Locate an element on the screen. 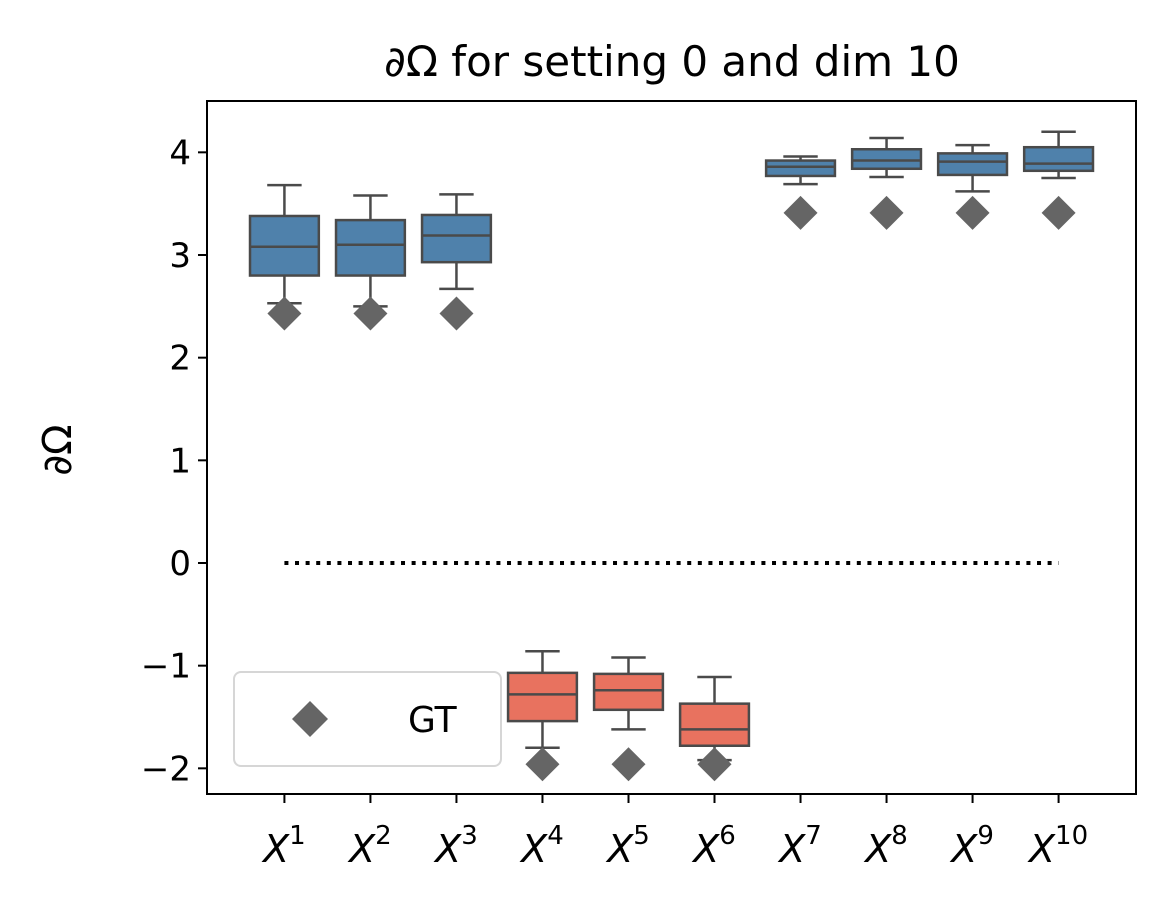 Image resolution: width=1166 pixels, height=903 pixels. legend: GT is located at coordinates (367, 719).